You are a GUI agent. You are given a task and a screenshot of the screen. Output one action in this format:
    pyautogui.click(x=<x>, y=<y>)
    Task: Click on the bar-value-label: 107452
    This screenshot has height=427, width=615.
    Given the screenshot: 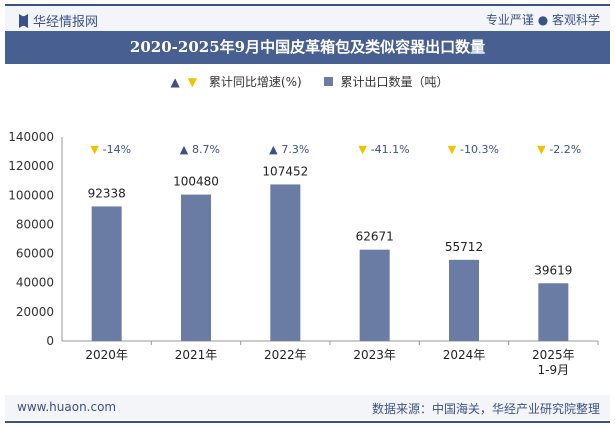 What is the action you would take?
    pyautogui.click(x=285, y=171)
    